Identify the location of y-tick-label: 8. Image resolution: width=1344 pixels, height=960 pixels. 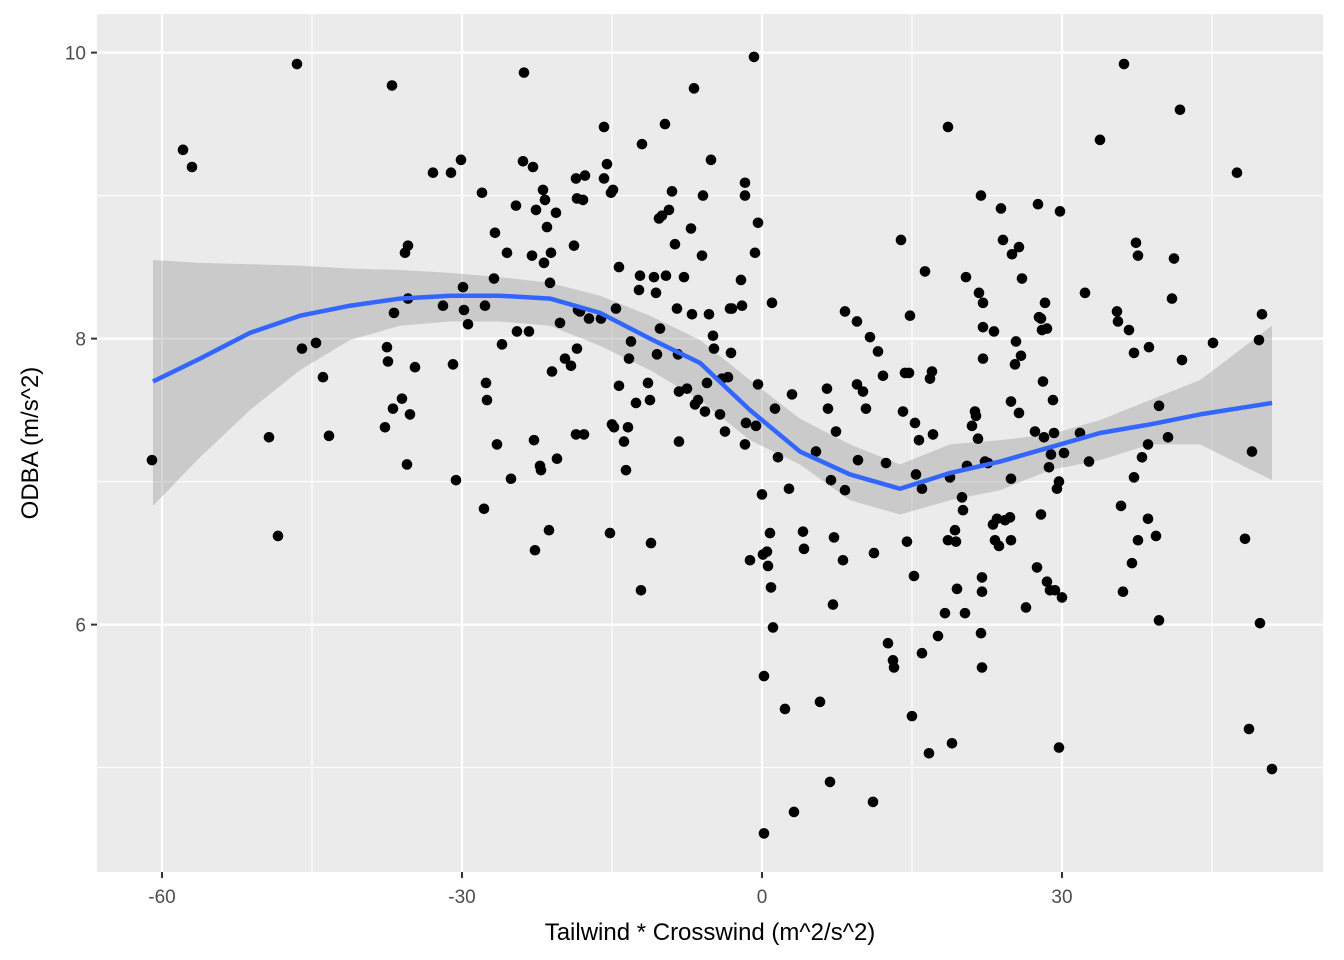
(80, 340).